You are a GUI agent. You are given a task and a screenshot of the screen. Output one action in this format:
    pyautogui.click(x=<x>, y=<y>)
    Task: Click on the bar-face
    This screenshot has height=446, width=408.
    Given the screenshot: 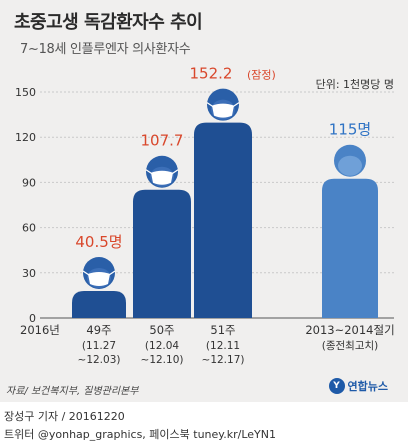 What is the action you would take?
    pyautogui.click(x=350, y=165)
    